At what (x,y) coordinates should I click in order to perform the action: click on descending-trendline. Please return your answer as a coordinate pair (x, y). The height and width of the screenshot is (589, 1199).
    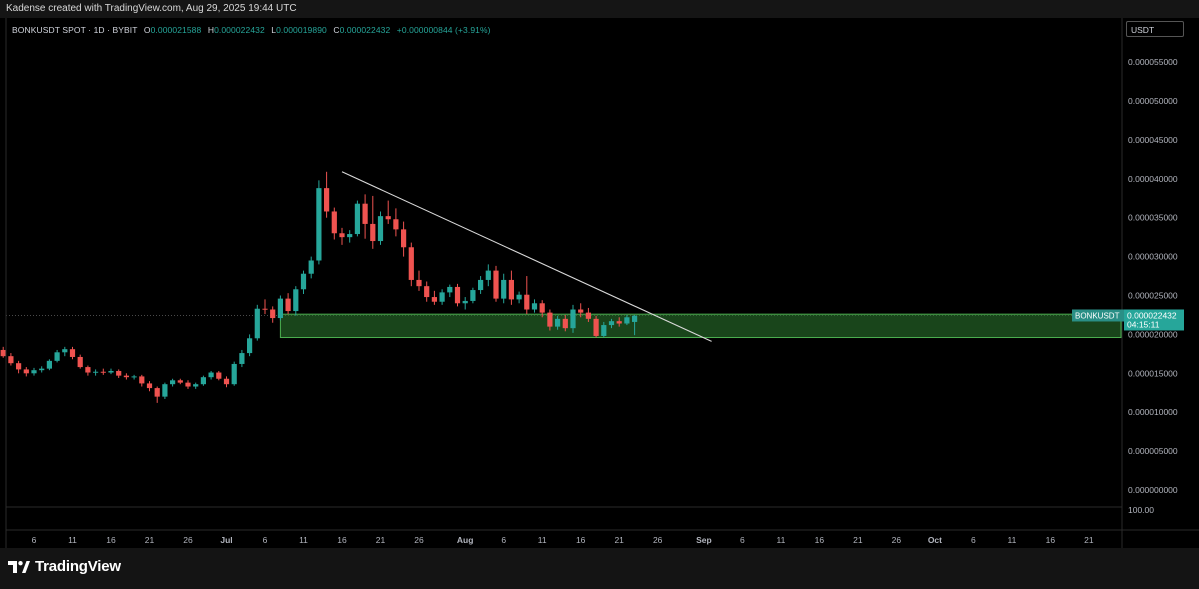
    Looking at the image, I should click on (526, 256).